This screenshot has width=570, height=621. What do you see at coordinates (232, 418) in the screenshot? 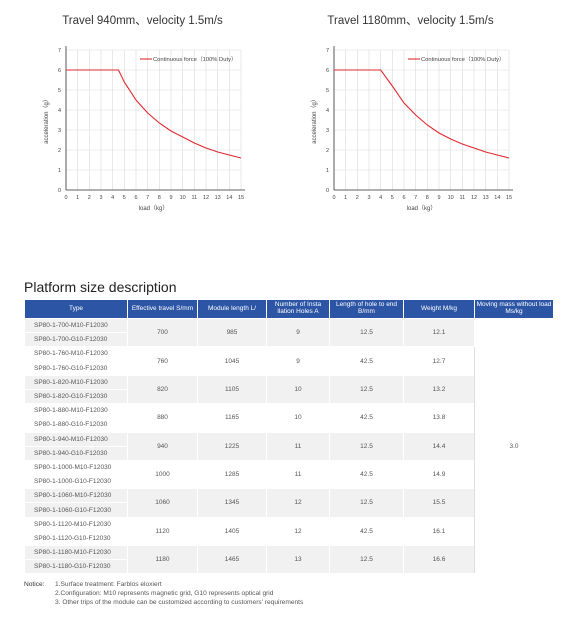
I see `cell-module-length: 1165` at bounding box center [232, 418].